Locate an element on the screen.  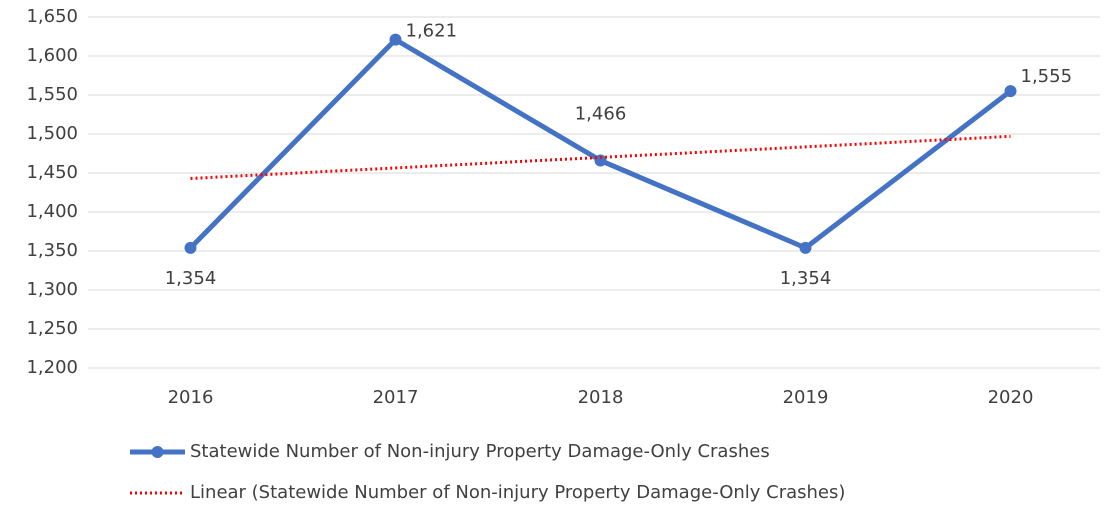
y-tick-label: 1,350 is located at coordinates (52, 250).